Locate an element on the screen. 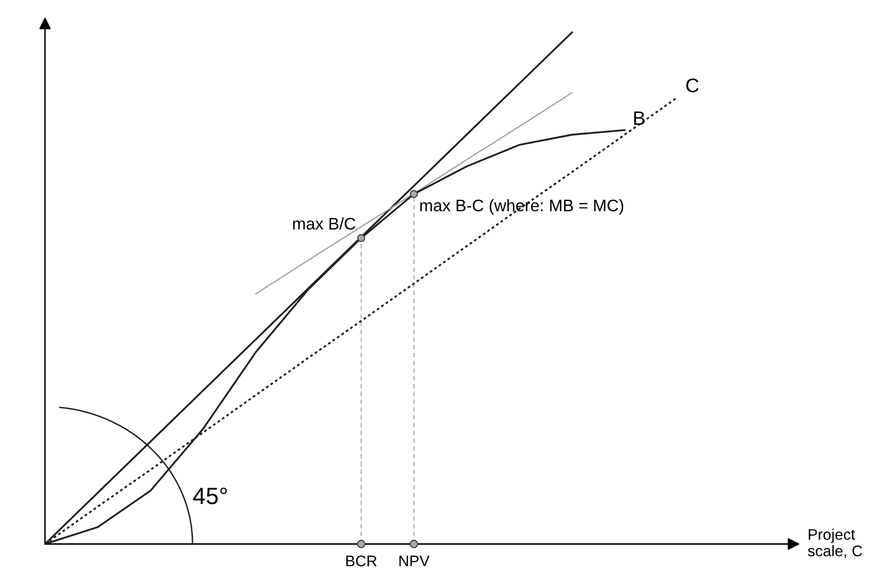  annotation: max B/C is located at coordinates (324, 223).